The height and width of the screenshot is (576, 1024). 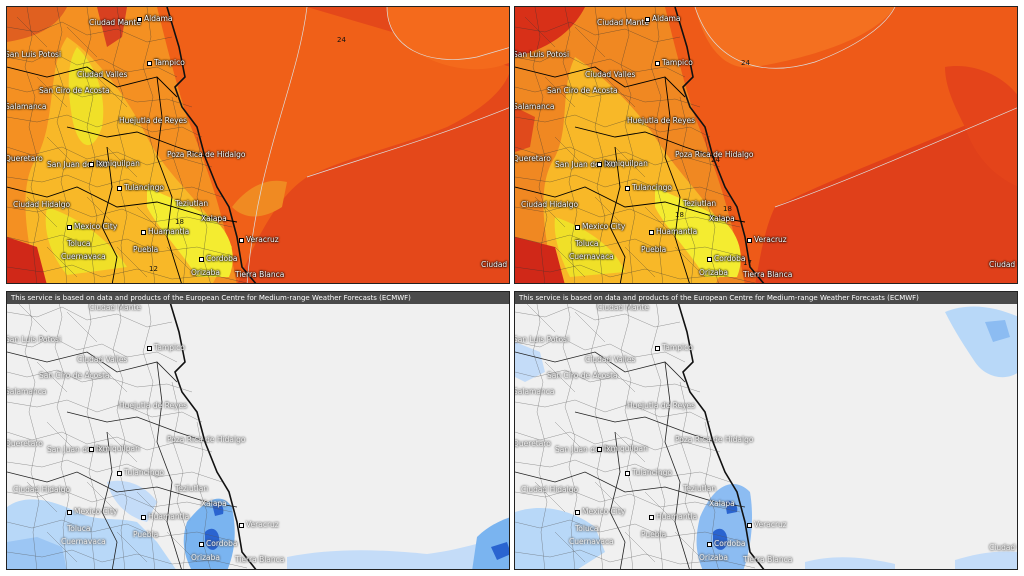 What do you see at coordinates (153, 269) in the screenshot?
I see `isoline-label: 12` at bounding box center [153, 269].